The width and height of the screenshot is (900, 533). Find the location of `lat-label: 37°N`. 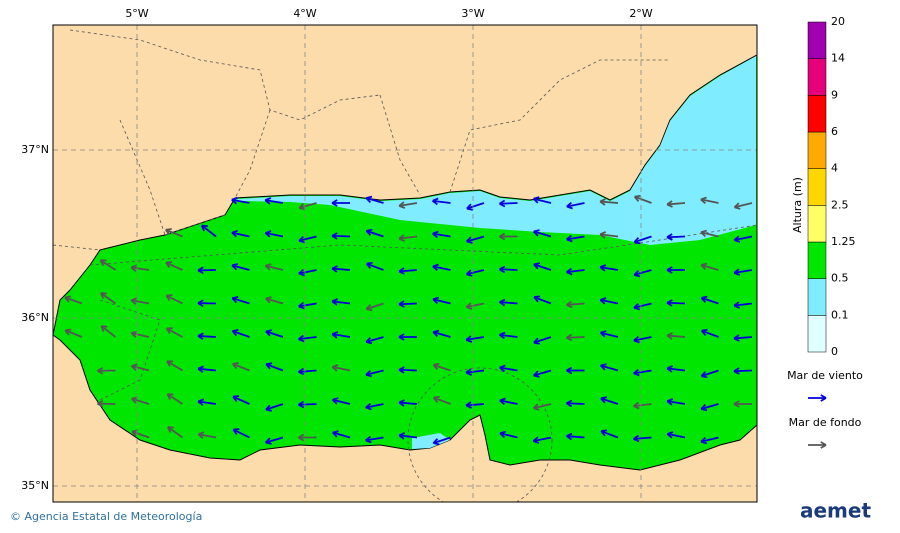

lat-label: 37°N is located at coordinates (35, 149).